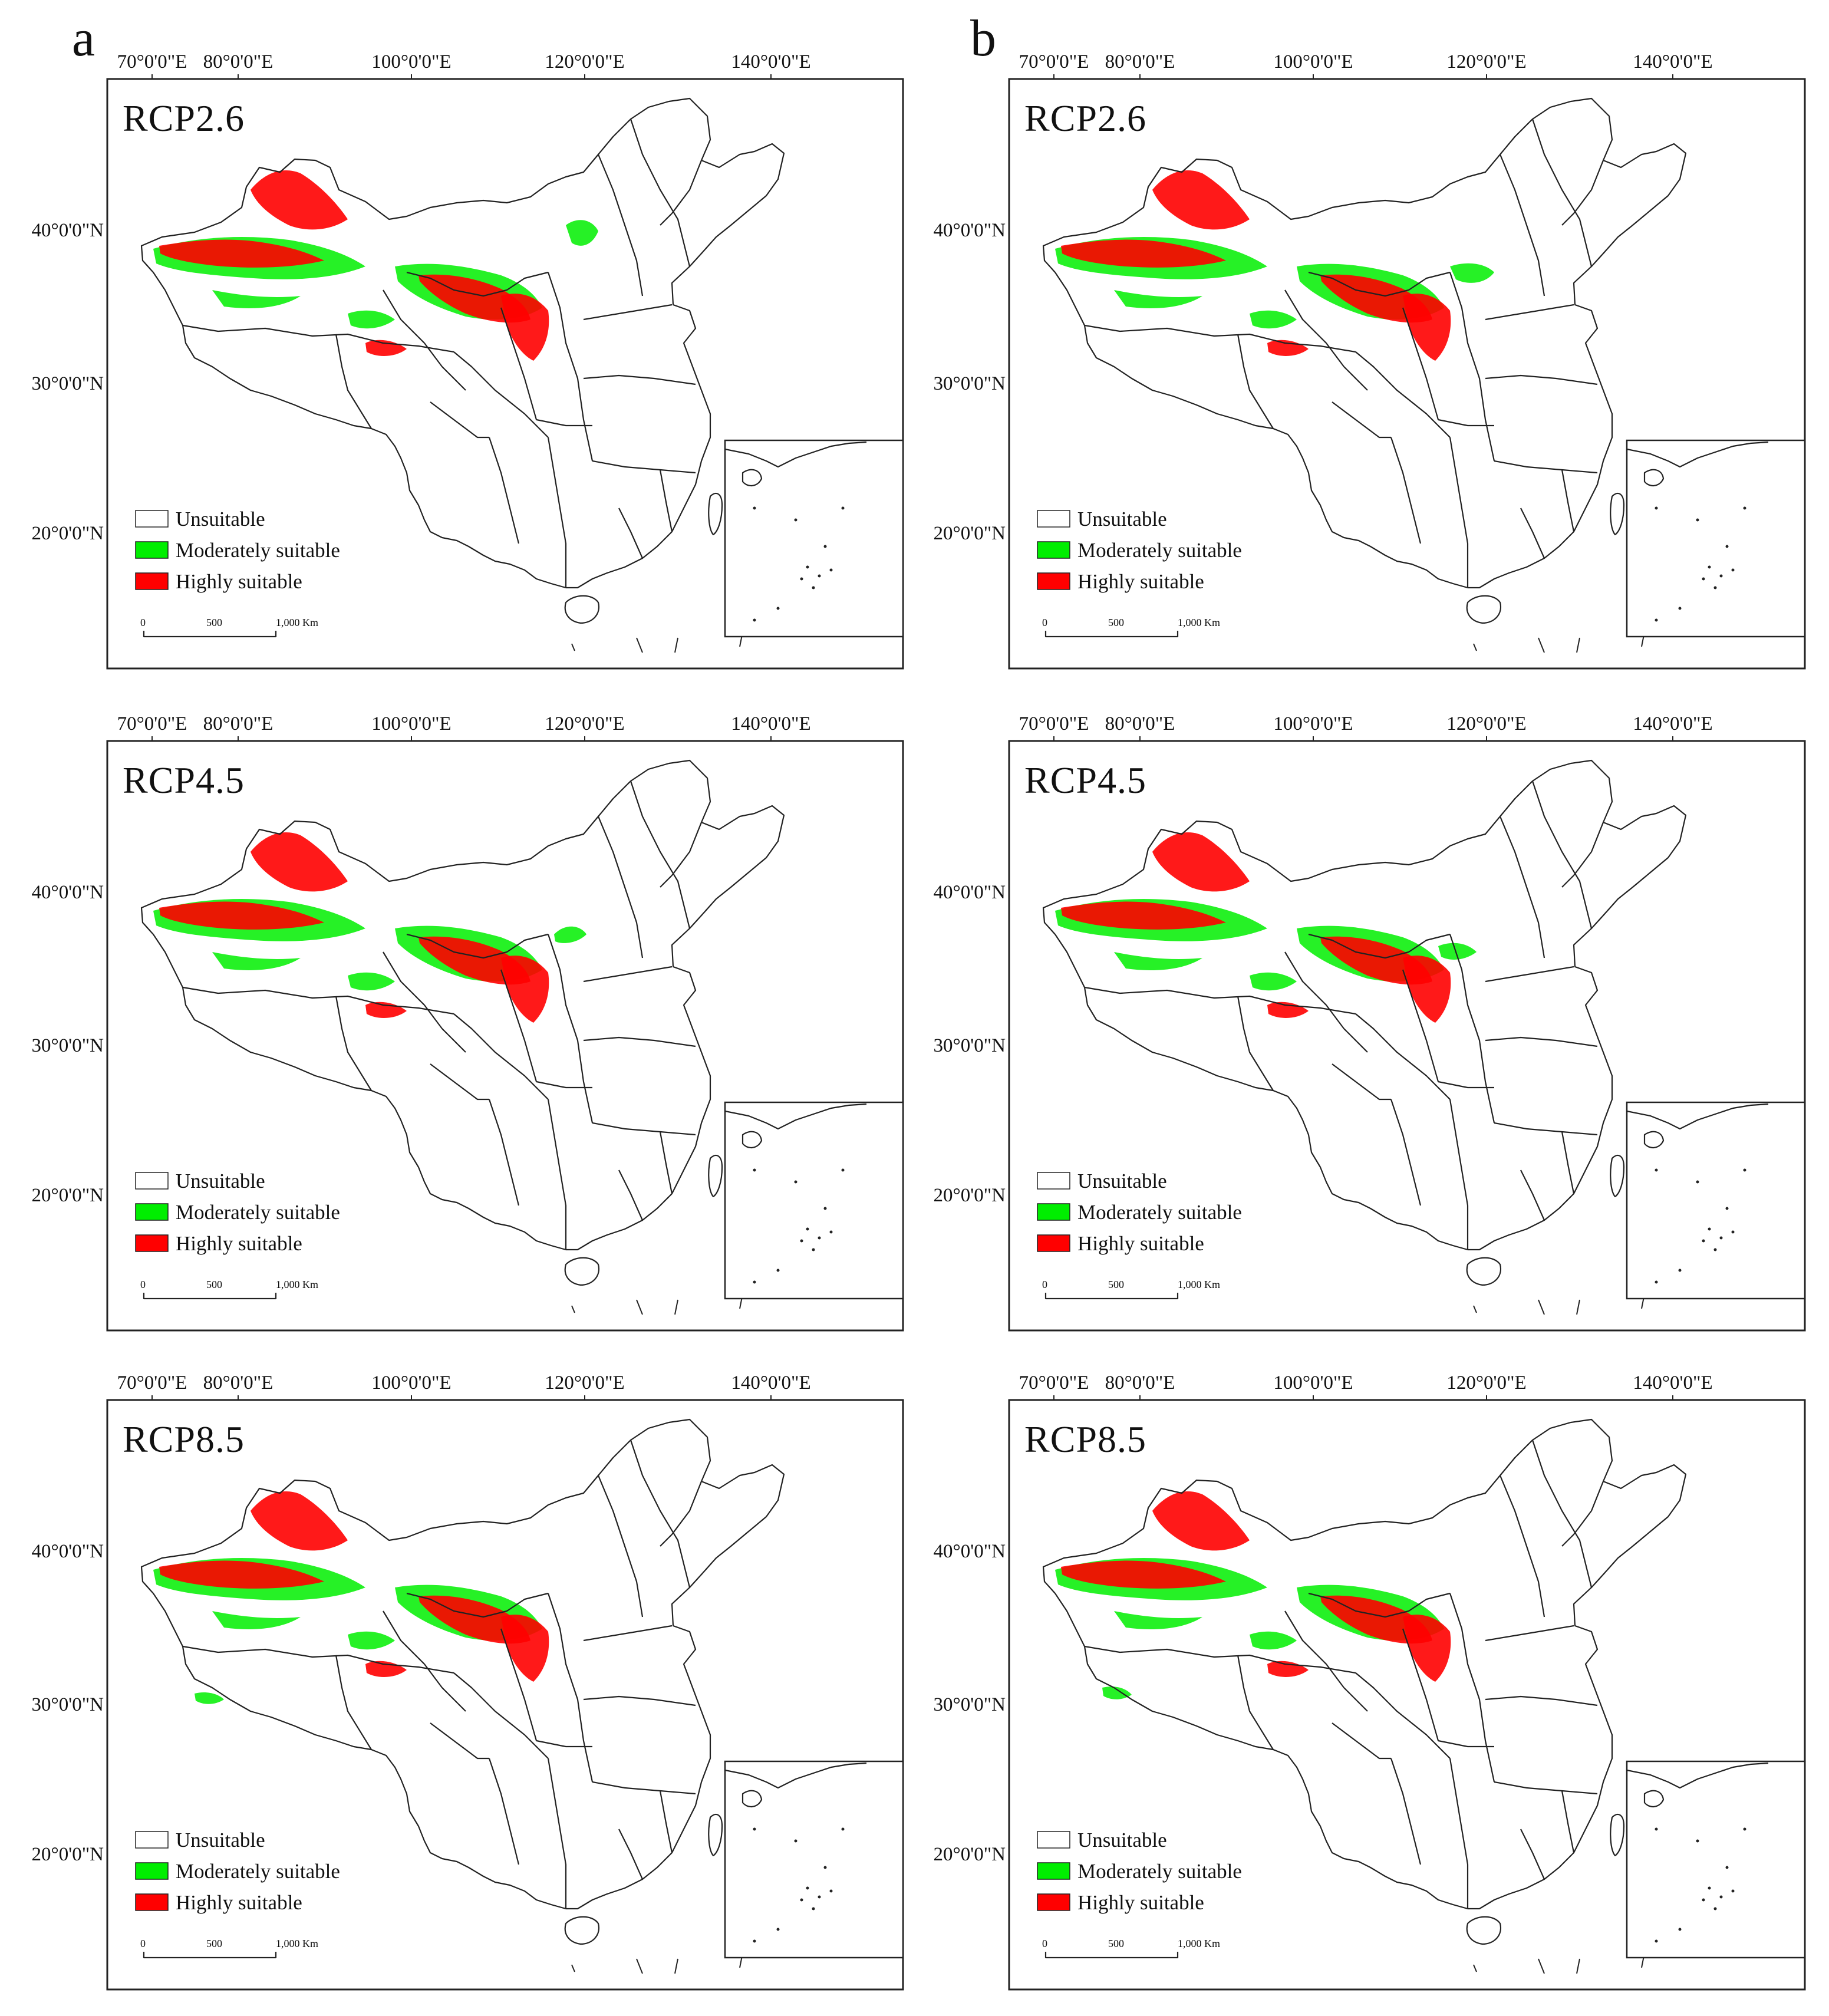  What do you see at coordinates (411, 1383) in the screenshot?
I see `longitude-label: 100°0'0"E` at bounding box center [411, 1383].